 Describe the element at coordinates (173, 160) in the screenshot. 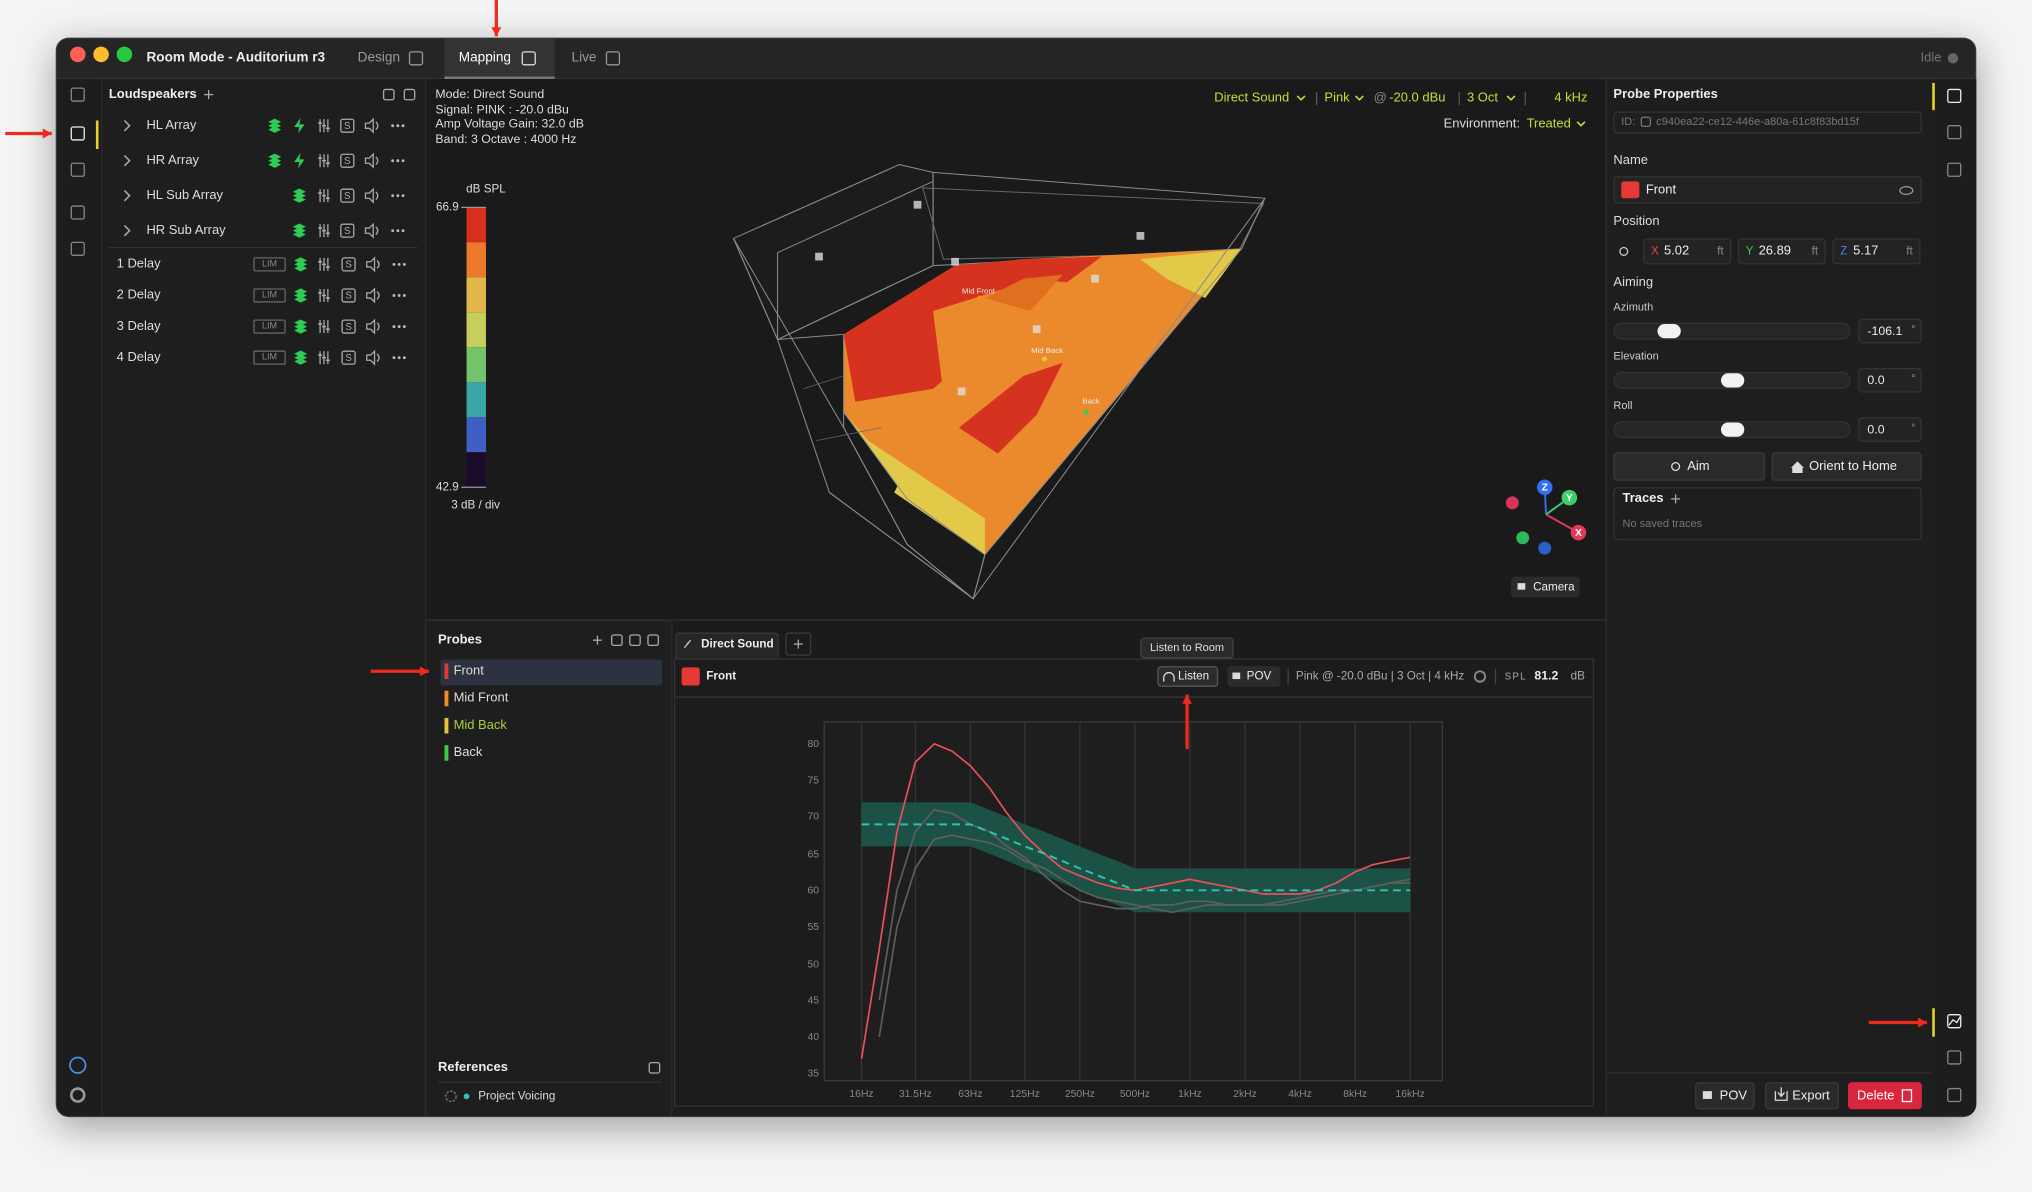

I see `speaker-array: HR Array` at that location.